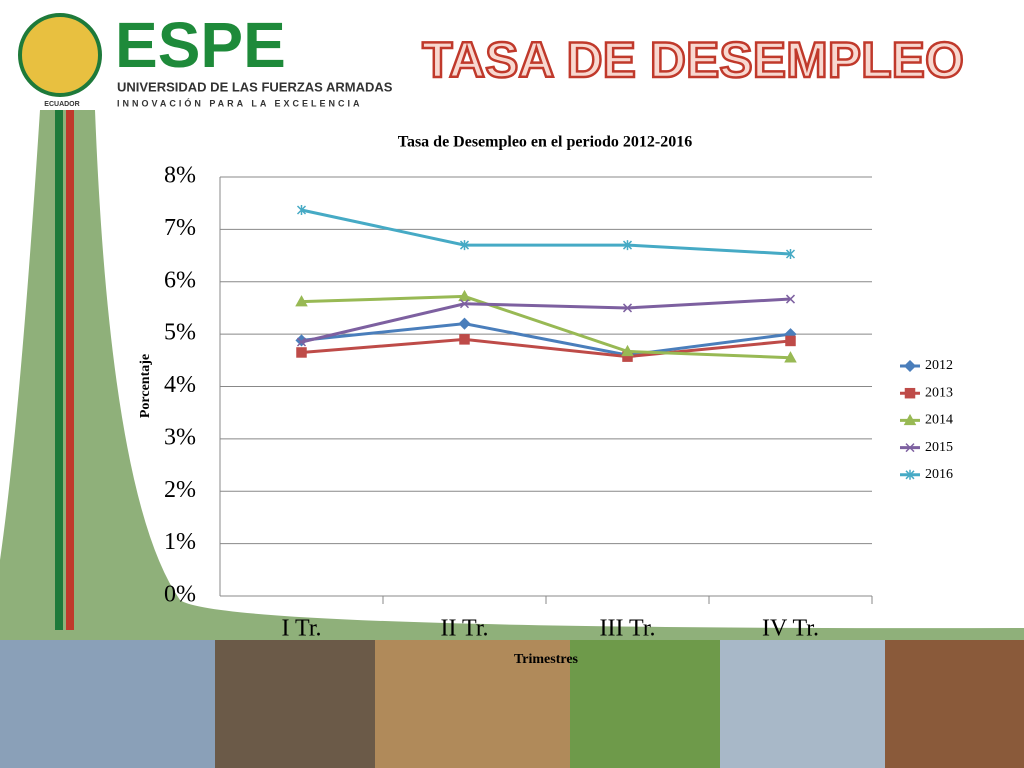 Image resolution: width=1024 pixels, height=768 pixels. What do you see at coordinates (939, 365) in the screenshot?
I see `legend-label: 2012` at bounding box center [939, 365].